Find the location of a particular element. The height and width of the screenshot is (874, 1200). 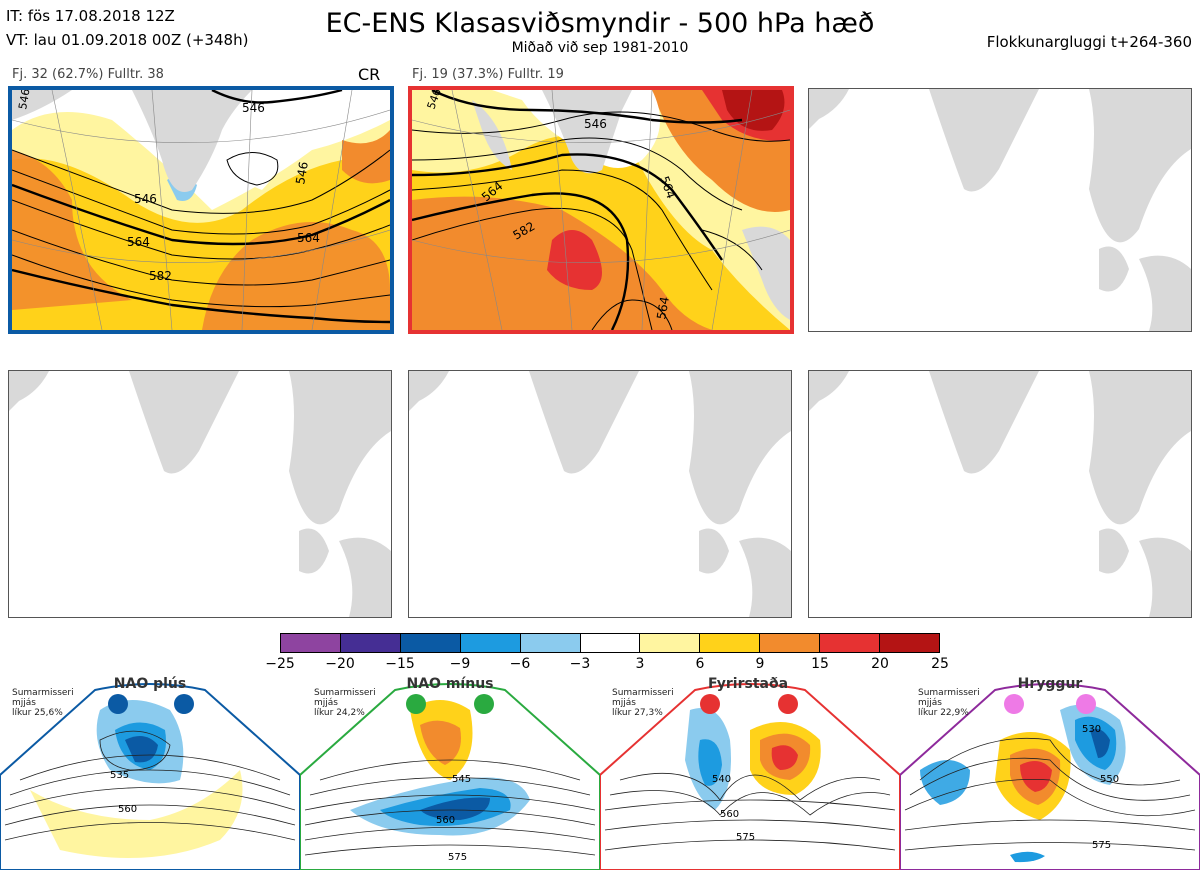

color-scale-tick: 9 is located at coordinates (760, 664).